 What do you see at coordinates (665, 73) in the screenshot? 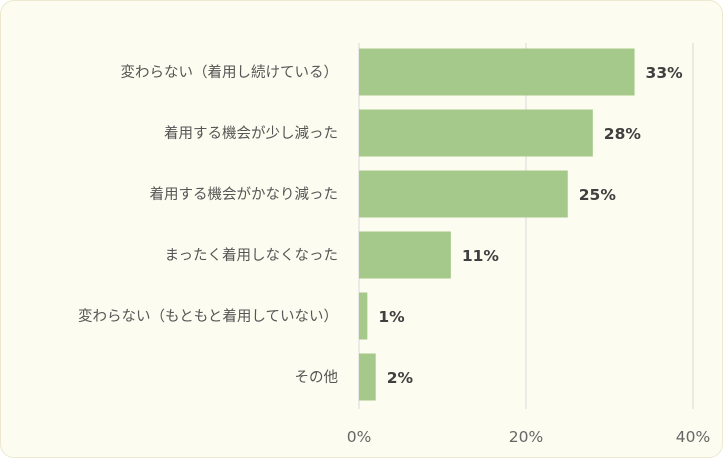
I see `value-label: 33%` at bounding box center [665, 73].